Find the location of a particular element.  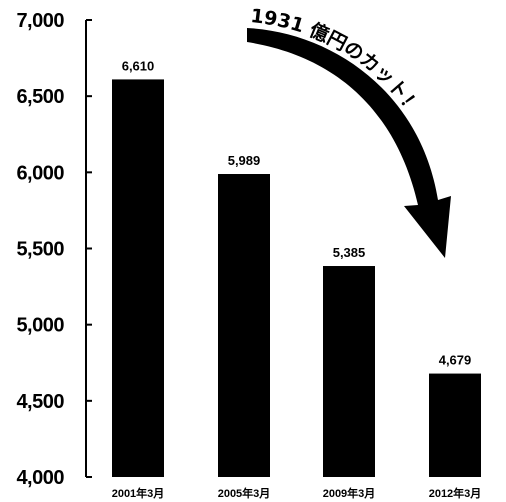

y-tick-label: 5,000 is located at coordinates (40, 326).